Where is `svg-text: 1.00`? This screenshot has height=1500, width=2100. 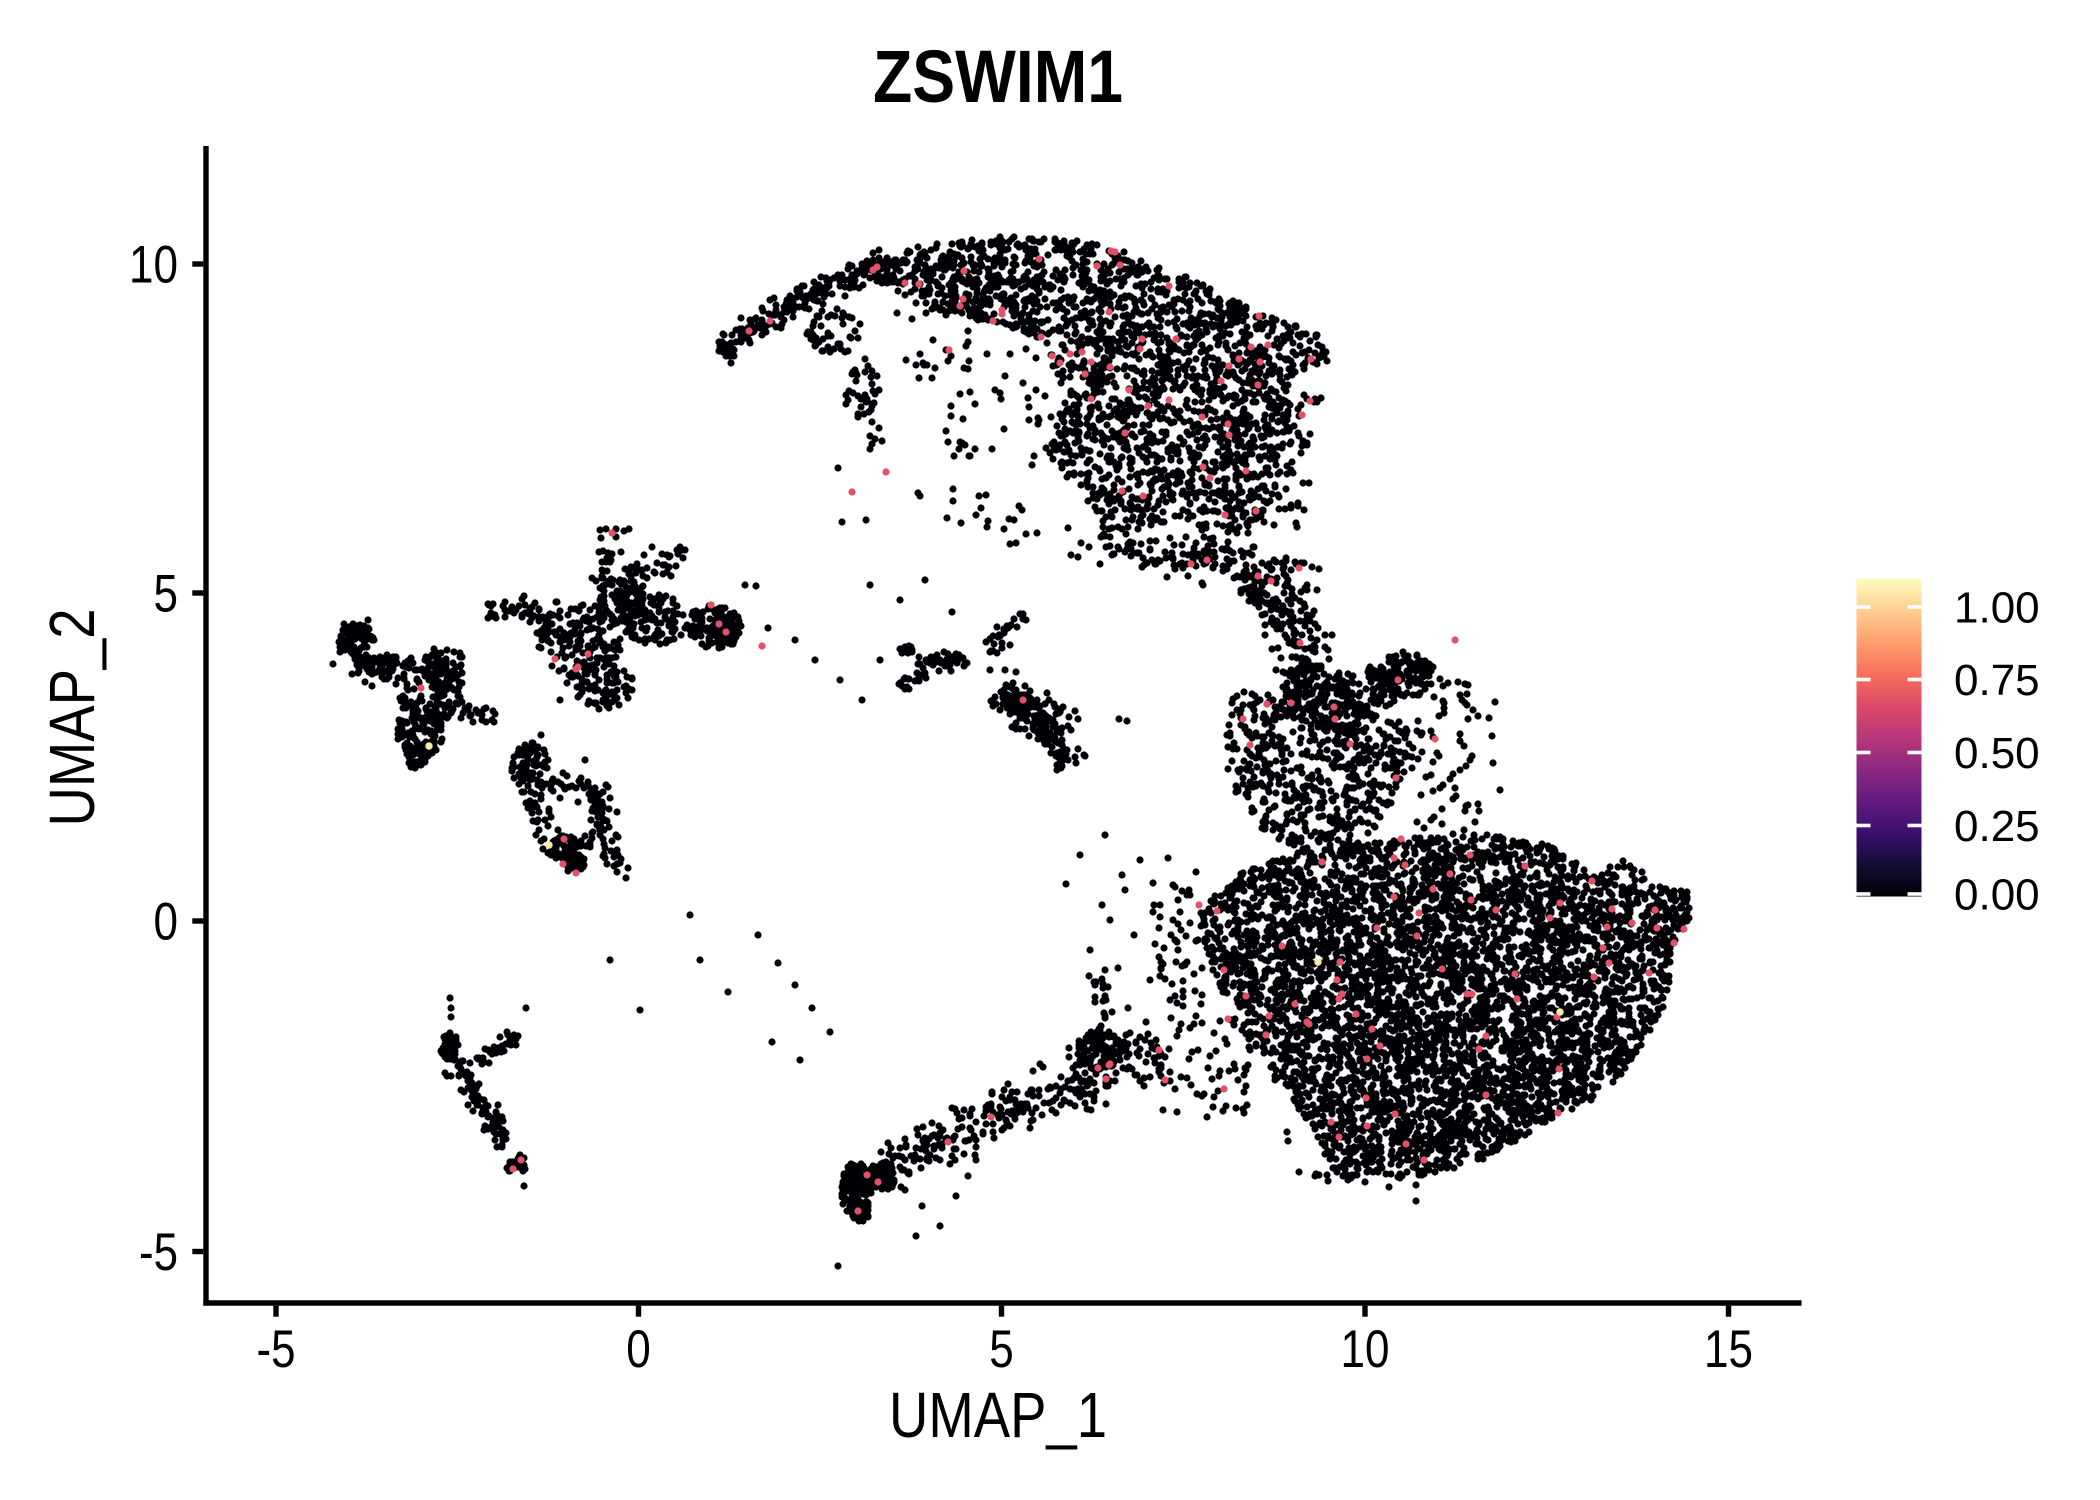 svg-text: 1.00 is located at coordinates (1997, 608).